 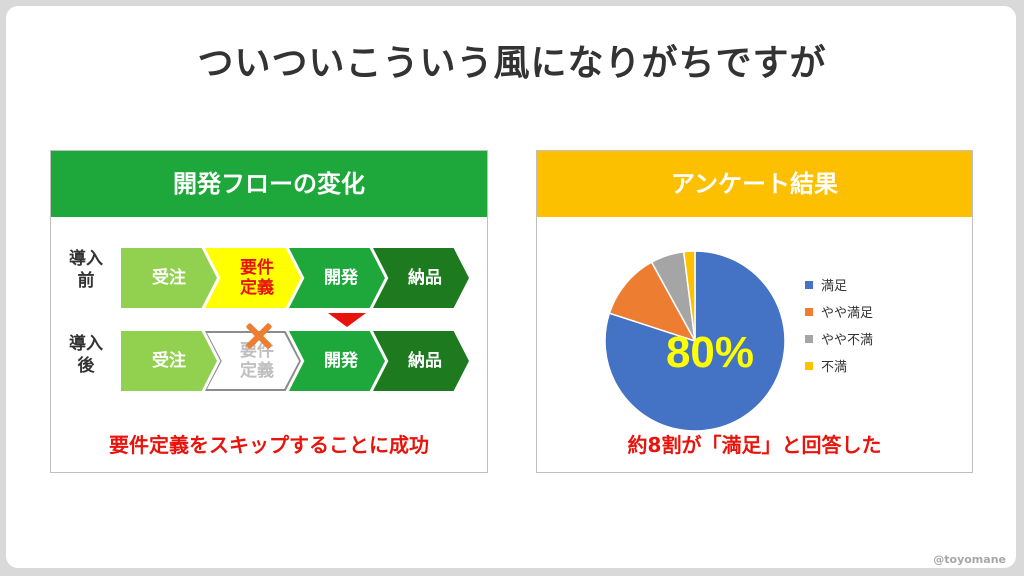 I want to click on after-step-development: 開発, so click(x=337, y=361).